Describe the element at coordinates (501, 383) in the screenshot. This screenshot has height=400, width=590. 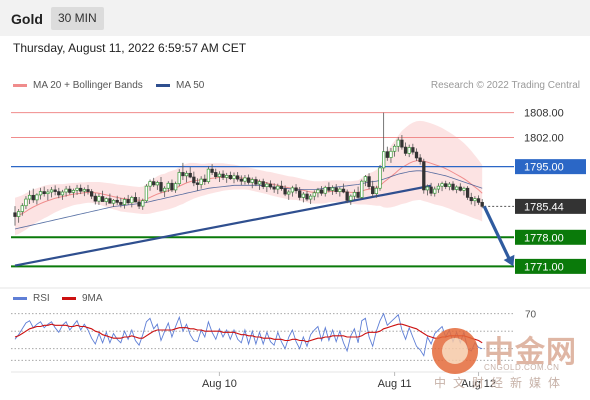
I see `watermark-subtitle: 中文财经新媒体` at that location.